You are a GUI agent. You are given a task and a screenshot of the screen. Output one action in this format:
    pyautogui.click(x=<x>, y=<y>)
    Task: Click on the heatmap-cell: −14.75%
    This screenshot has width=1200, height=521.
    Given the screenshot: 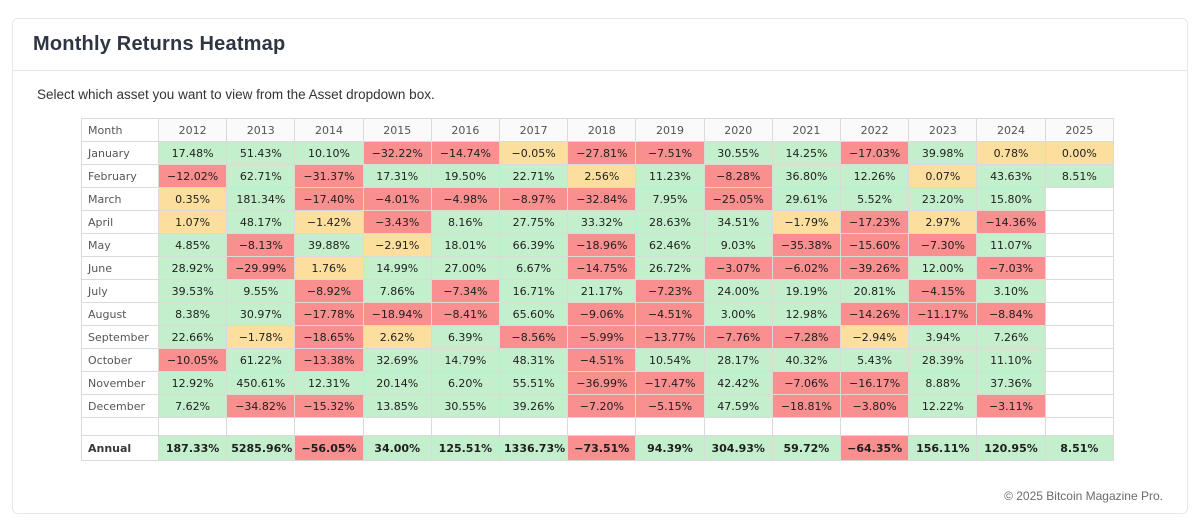 What is the action you would take?
    pyautogui.click(x=602, y=268)
    